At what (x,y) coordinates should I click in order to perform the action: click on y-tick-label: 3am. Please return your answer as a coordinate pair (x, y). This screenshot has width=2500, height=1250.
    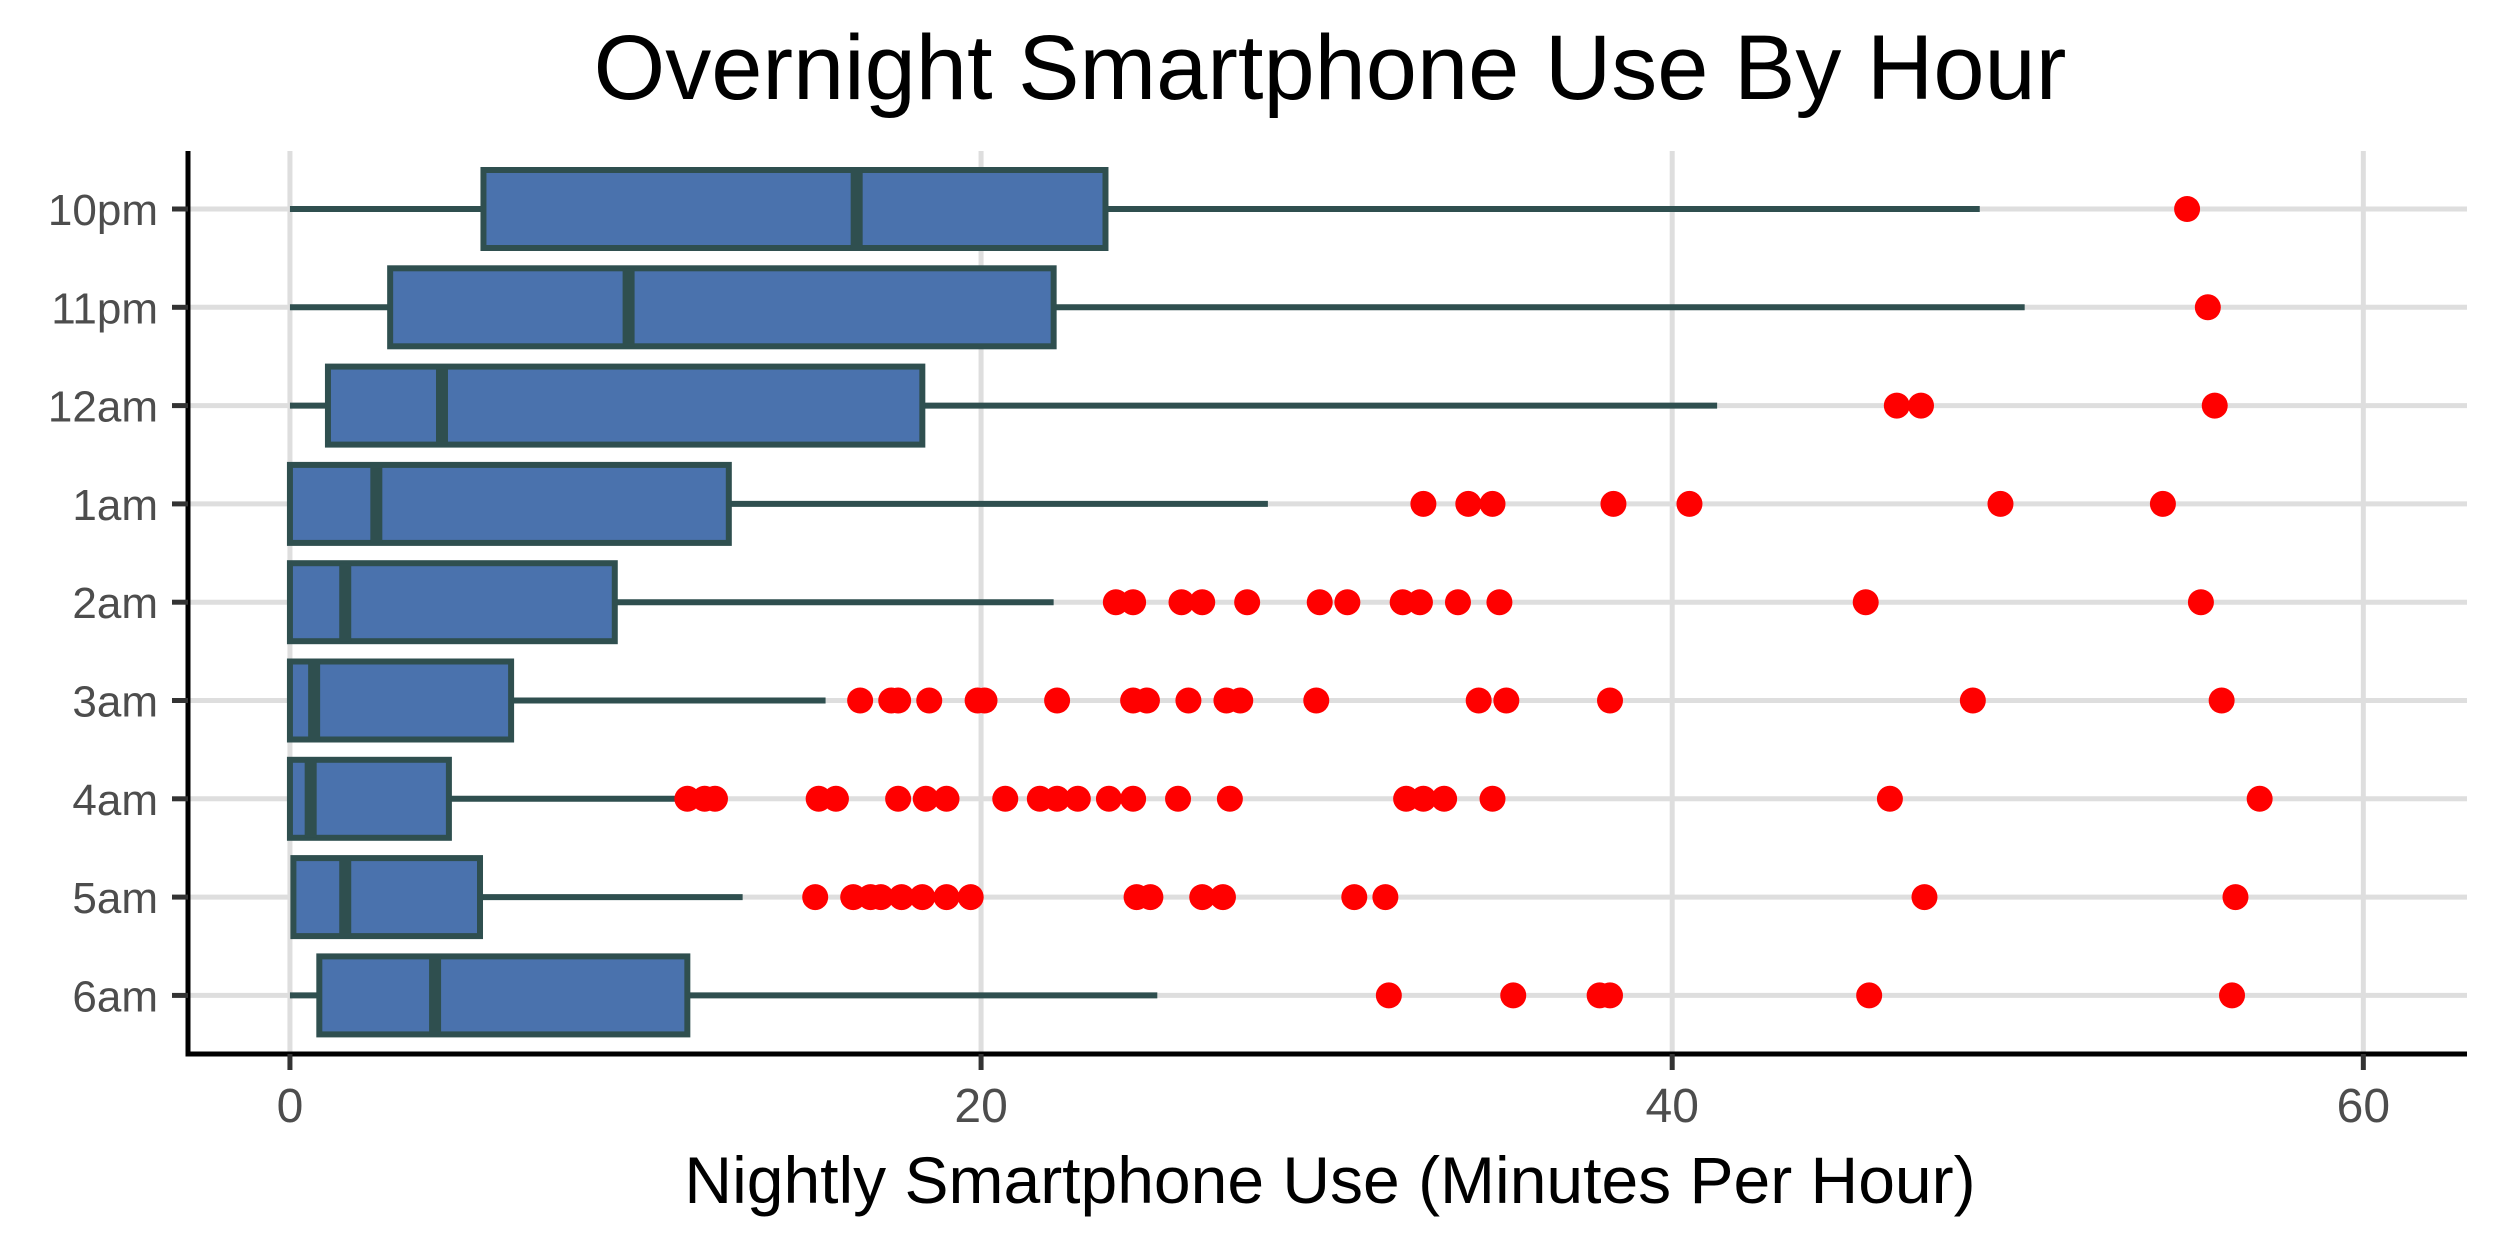
    Looking at the image, I should click on (115, 702).